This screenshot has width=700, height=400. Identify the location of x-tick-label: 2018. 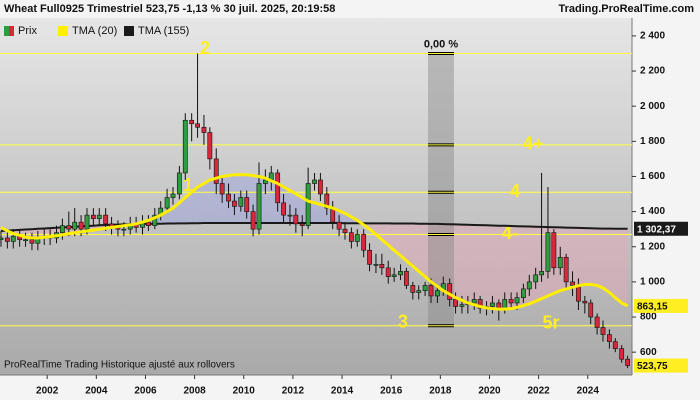
(440, 391).